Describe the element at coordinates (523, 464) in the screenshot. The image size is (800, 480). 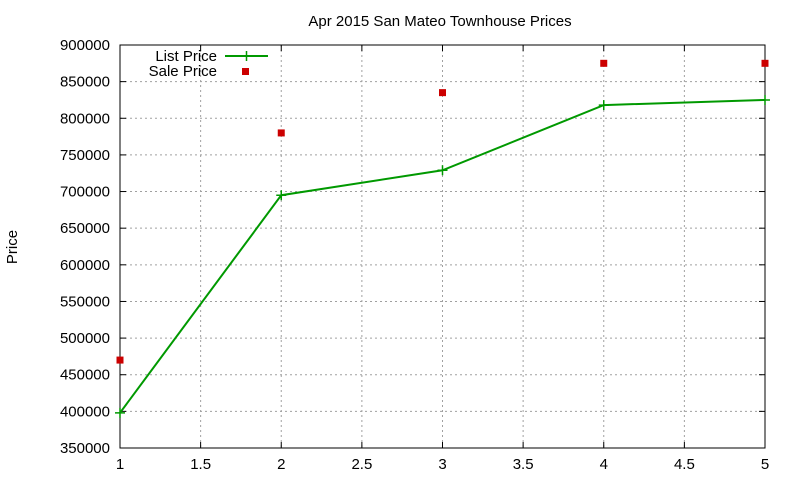
I see `x-tick-label: 3.5` at that location.